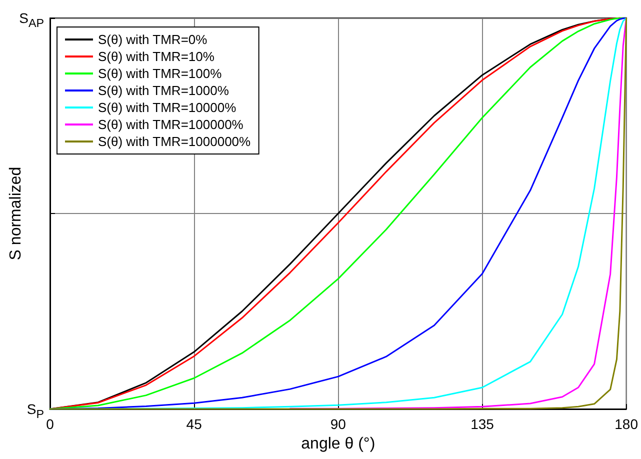 The height and width of the screenshot is (459, 641). What do you see at coordinates (338, 424) in the screenshot?
I see `x-tick-label: 90` at bounding box center [338, 424].